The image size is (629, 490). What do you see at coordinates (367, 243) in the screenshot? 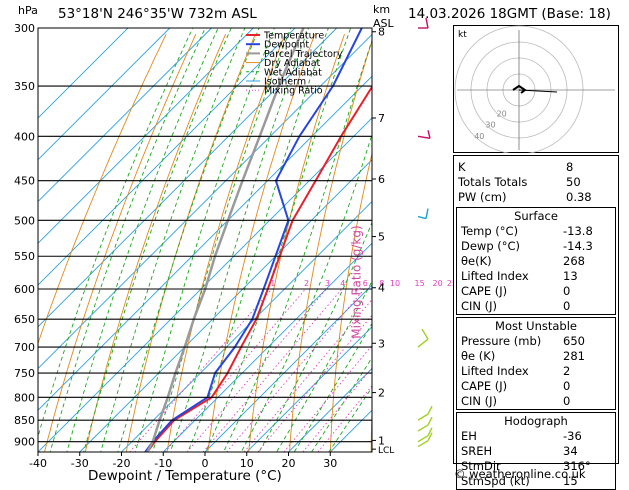
I see `dry-adiabat-line` at bounding box center [367, 243].